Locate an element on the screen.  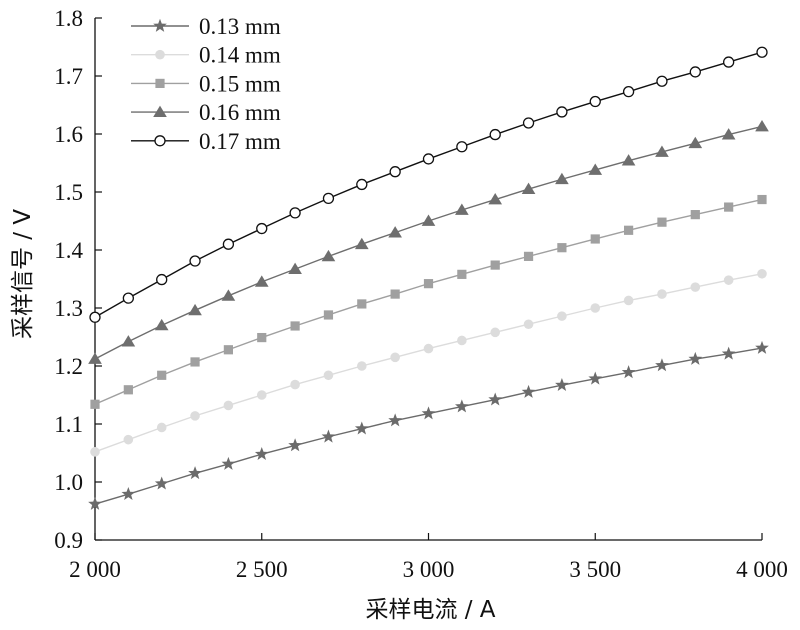
legend-item: 0.13 mm is located at coordinates (206, 26).